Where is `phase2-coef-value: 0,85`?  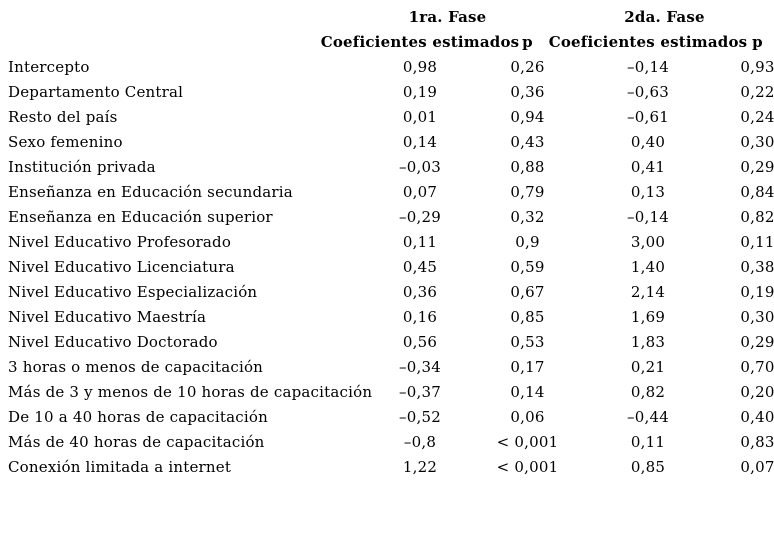 phase2-coef-value: 0,85 is located at coordinates (648, 467).